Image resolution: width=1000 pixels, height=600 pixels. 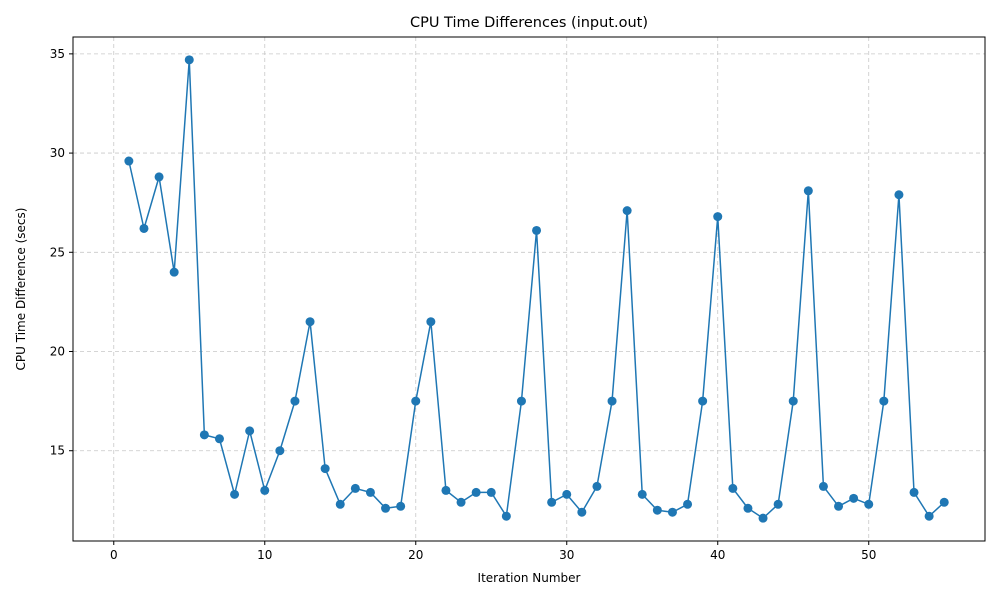 What do you see at coordinates (868, 555) in the screenshot?
I see `x-tick-label: 50` at bounding box center [868, 555].